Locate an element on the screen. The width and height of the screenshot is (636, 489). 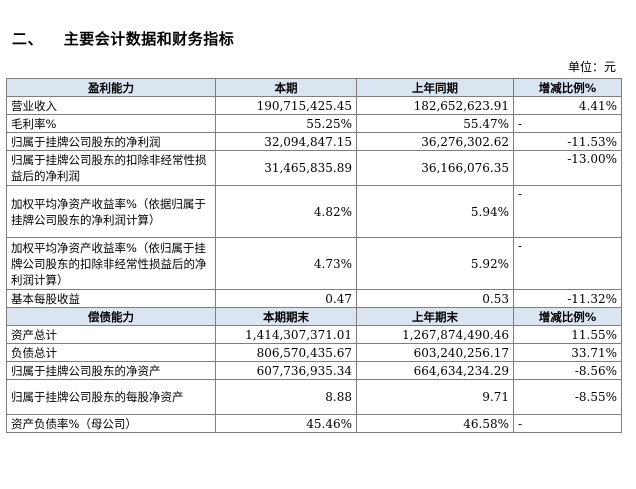
row-label: 资产总计 is located at coordinates (111, 334).